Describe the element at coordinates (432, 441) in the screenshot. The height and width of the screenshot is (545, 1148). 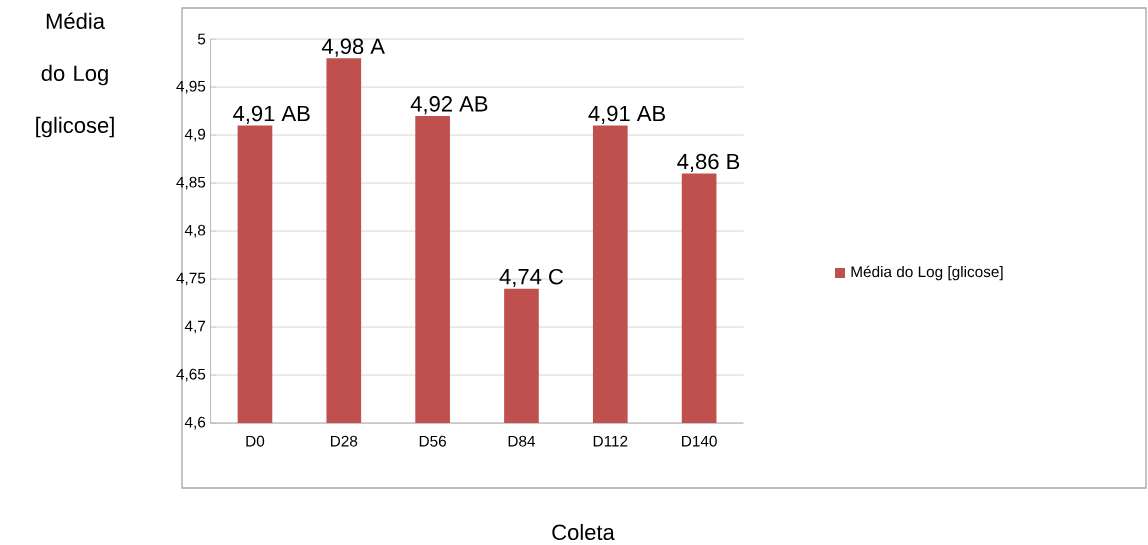
I see `x-tick-label: D56` at that location.